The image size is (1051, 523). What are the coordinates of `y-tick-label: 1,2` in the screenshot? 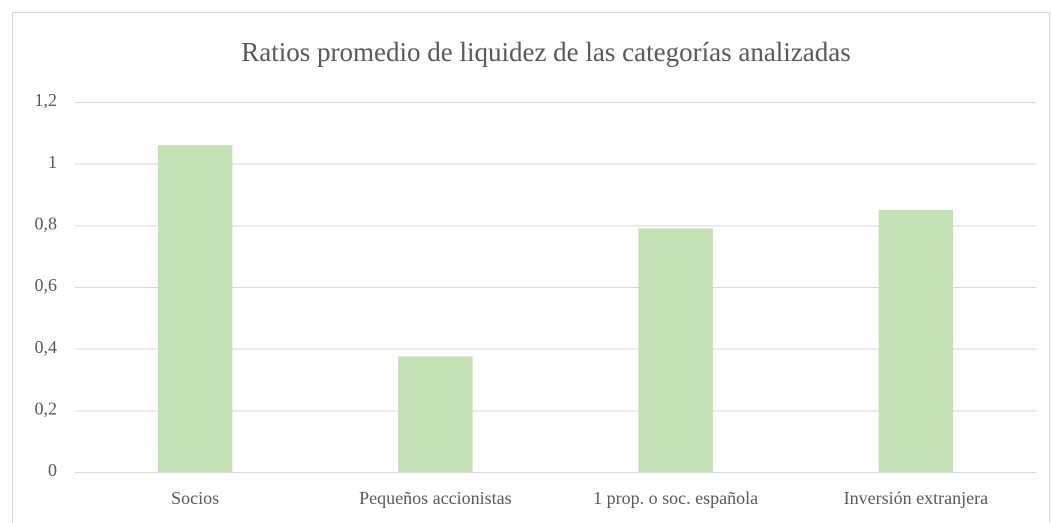 It's located at (46, 100).